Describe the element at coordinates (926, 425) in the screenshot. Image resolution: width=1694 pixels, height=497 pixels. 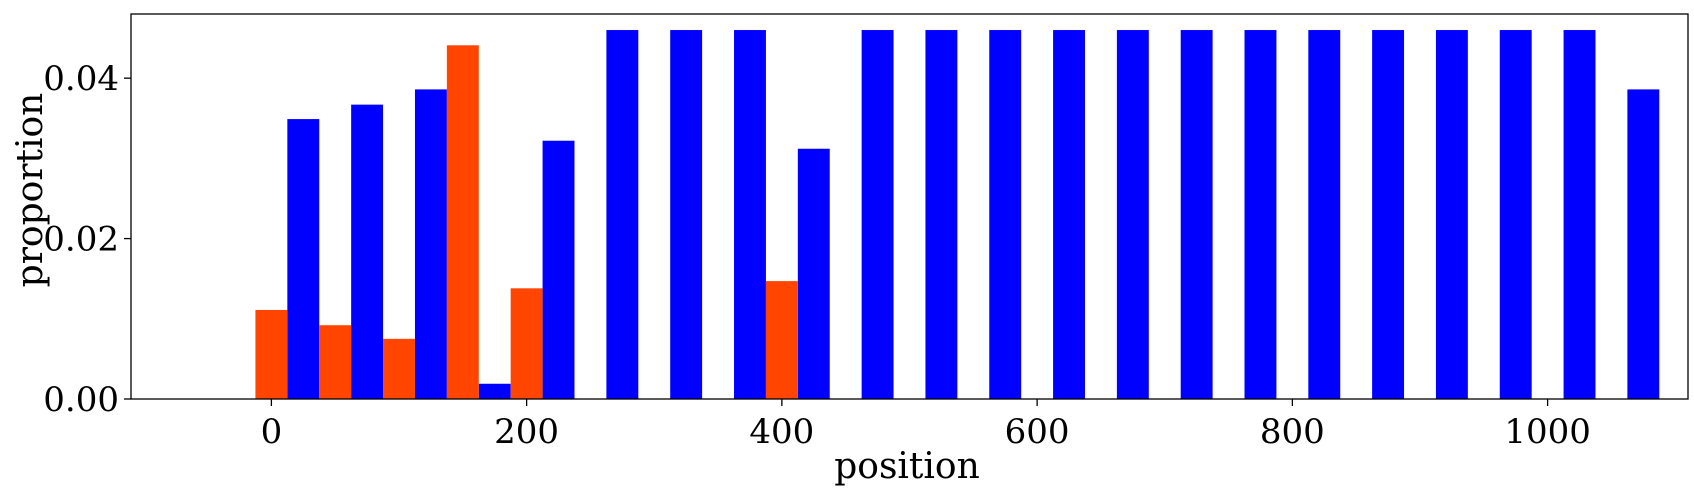
I see `x-axis-ticks: 0 200 400 600 800 1000` at that location.